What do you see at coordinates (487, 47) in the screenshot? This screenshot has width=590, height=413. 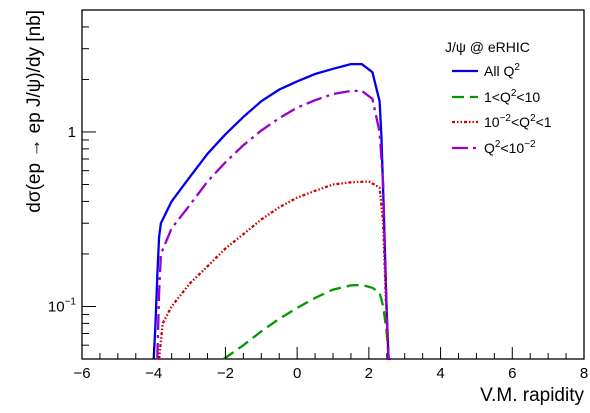 I see `legend-header: J/ψ @ eRHIC` at bounding box center [487, 47].